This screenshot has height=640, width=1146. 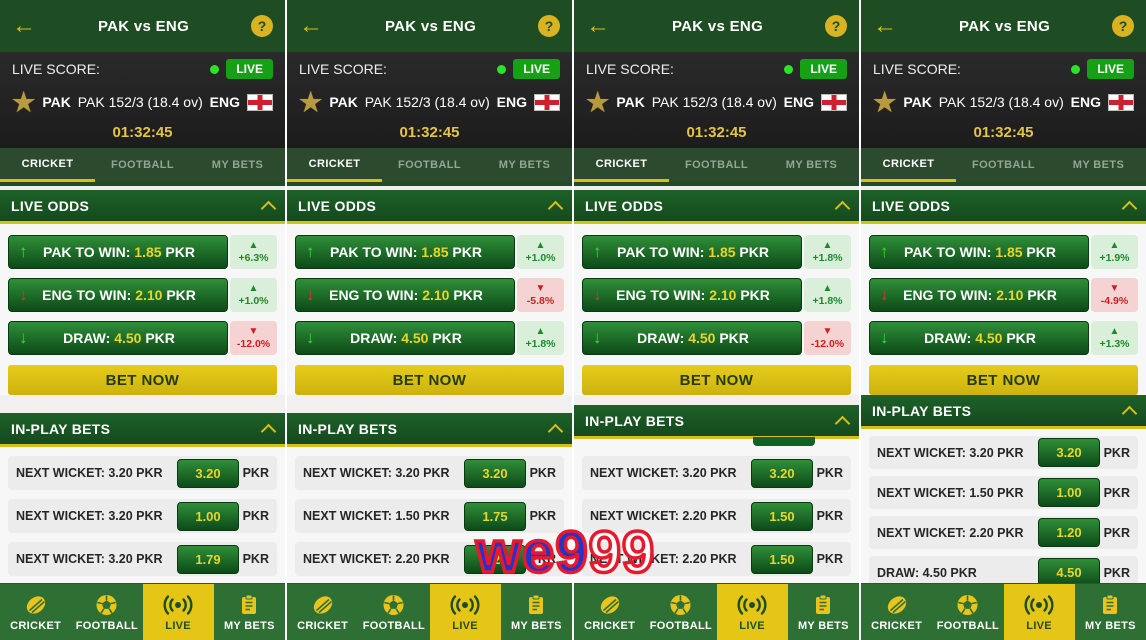 What do you see at coordinates (1010, 295) in the screenshot?
I see `odds-value: 2.10` at bounding box center [1010, 295].